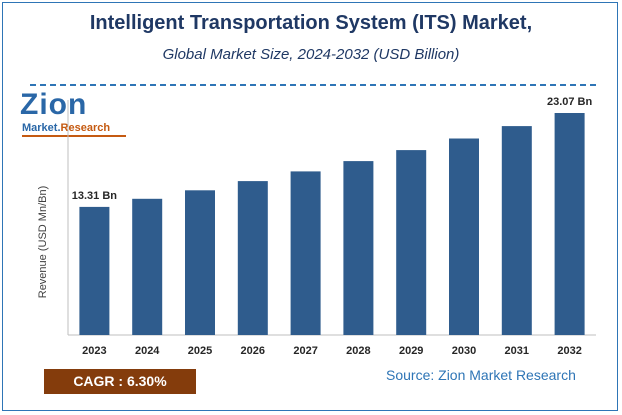 The height and width of the screenshot is (415, 622). What do you see at coordinates (464, 236) in the screenshot?
I see `bar-2030` at bounding box center [464, 236].